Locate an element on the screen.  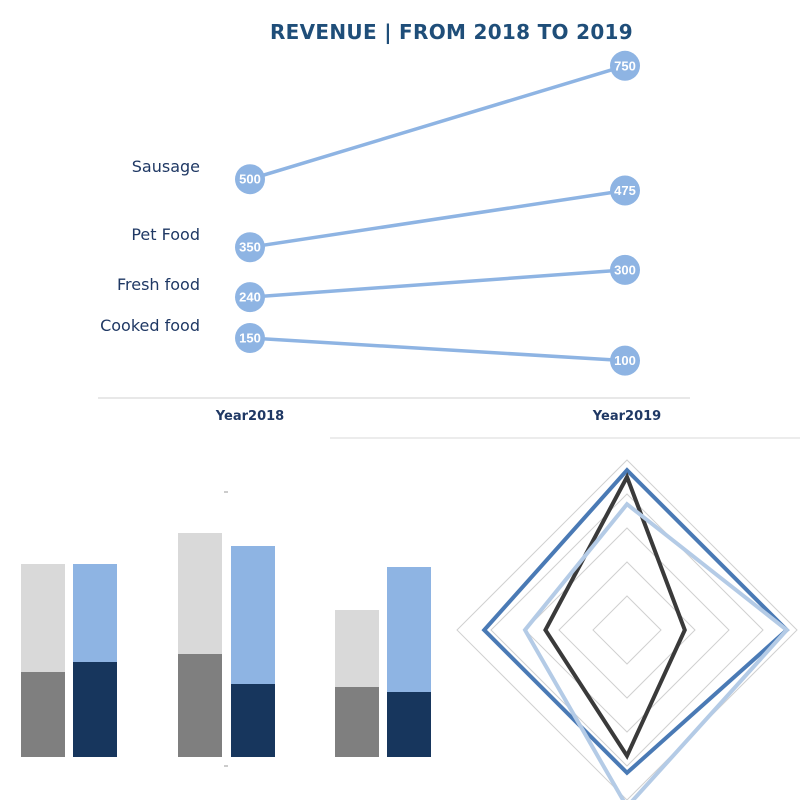
data-label-3-1: 100 is located at coordinates (625, 360).